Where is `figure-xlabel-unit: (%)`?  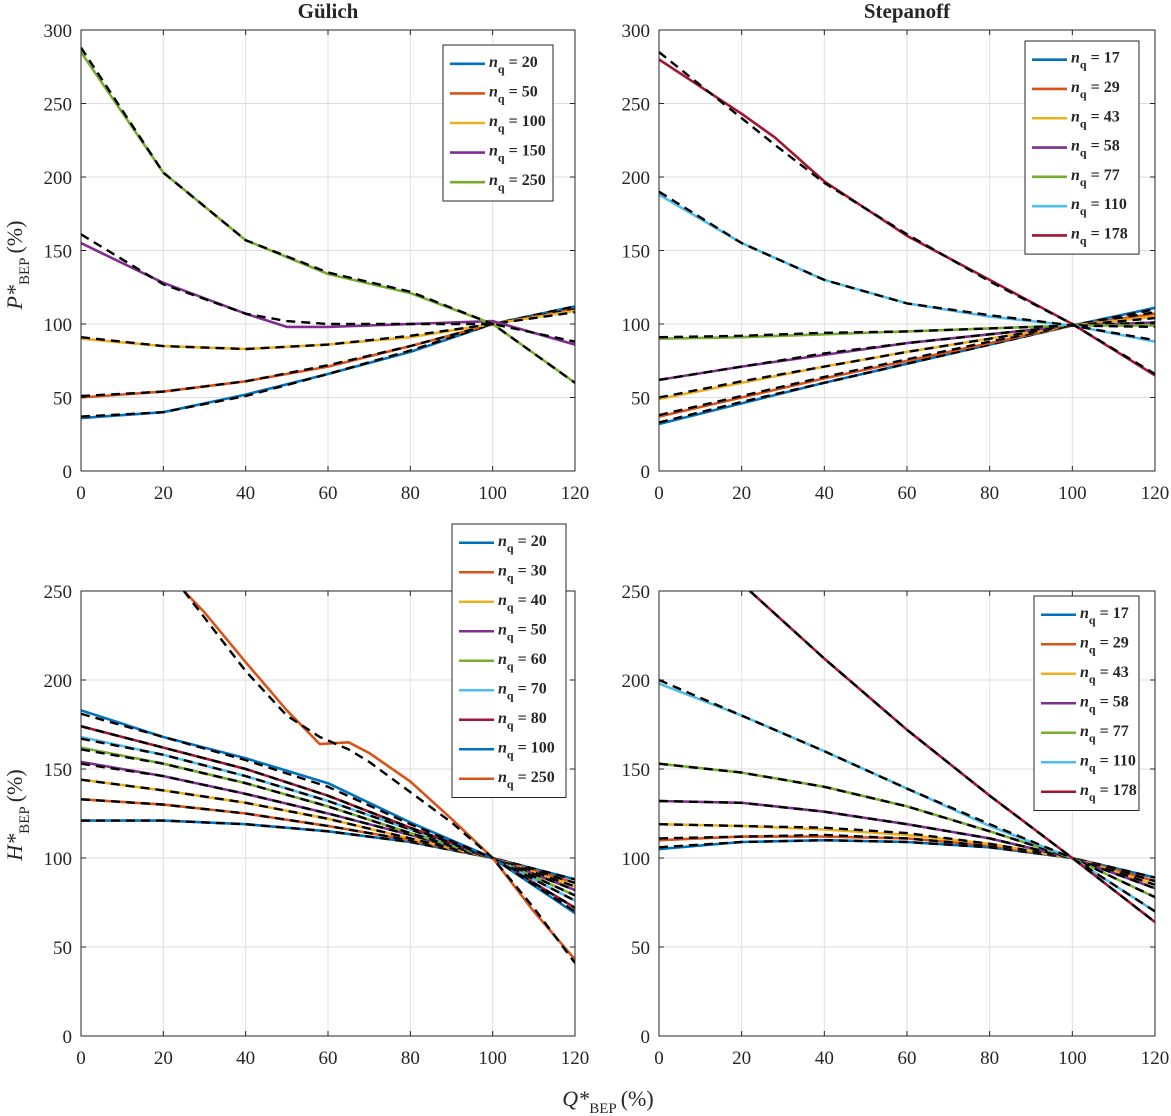
figure-xlabel-unit: (%) is located at coordinates (637, 1098).